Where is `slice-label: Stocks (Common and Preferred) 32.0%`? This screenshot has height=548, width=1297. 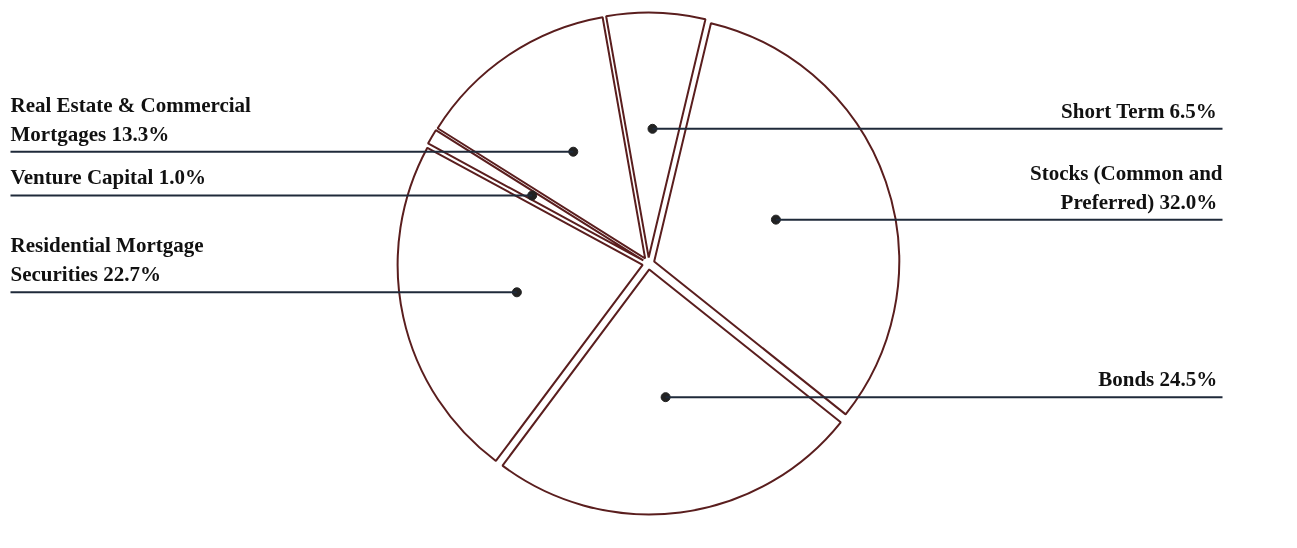 slice-label: Stocks (Common and Preferred) 32.0% is located at coordinates (1126, 187).